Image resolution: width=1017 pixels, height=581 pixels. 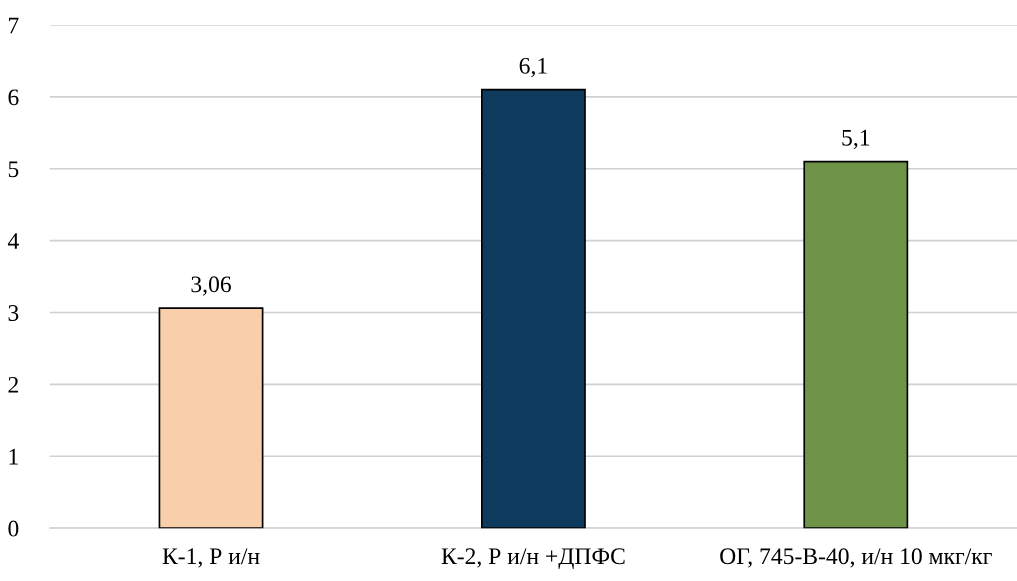 What do you see at coordinates (13, 169) in the screenshot?
I see `y-tick-label: 5` at bounding box center [13, 169].